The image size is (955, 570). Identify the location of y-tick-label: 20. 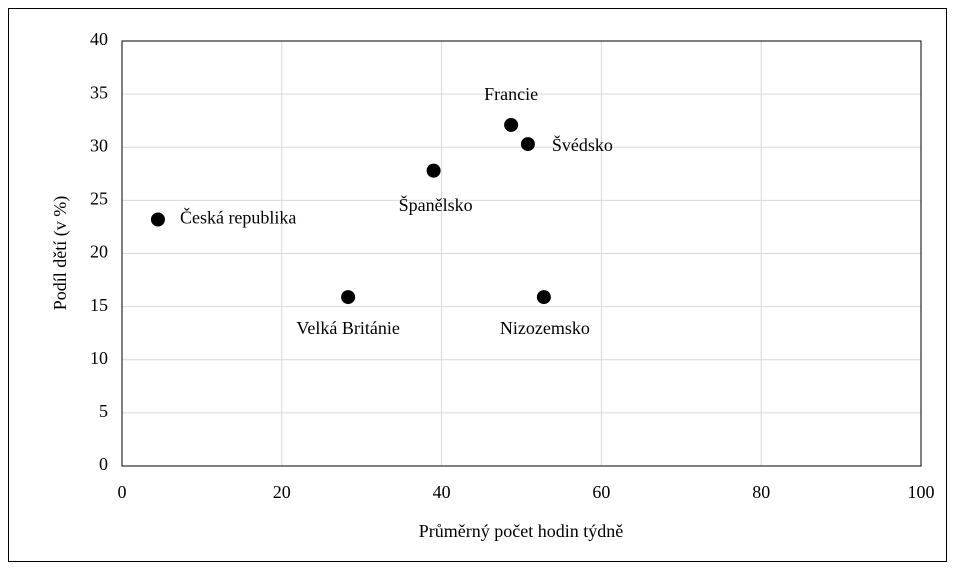
(99, 252).